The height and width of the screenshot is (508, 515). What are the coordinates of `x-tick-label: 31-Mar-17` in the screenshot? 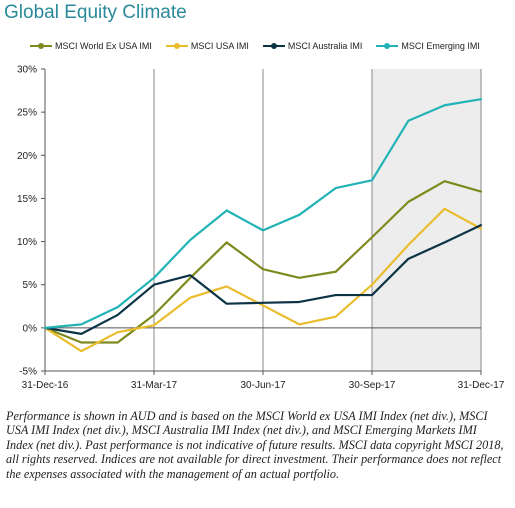 It's located at (154, 385).